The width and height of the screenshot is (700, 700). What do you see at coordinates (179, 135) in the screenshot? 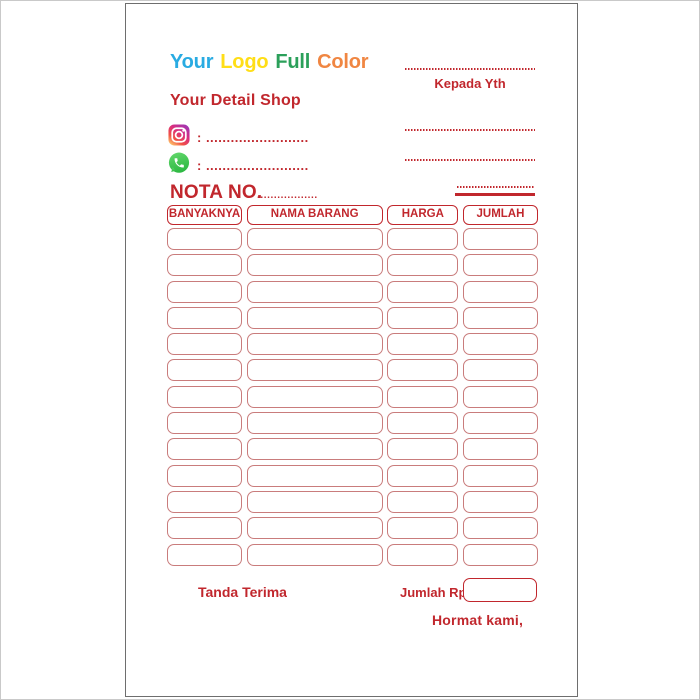
I see `instagram-icon` at bounding box center [179, 135].